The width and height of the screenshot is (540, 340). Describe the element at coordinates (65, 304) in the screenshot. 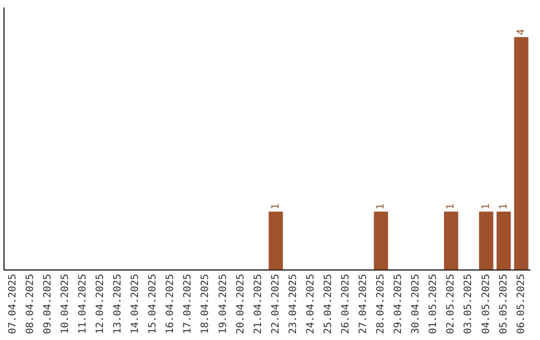

I see `x-tick-label: 10.04.2025` at that location.